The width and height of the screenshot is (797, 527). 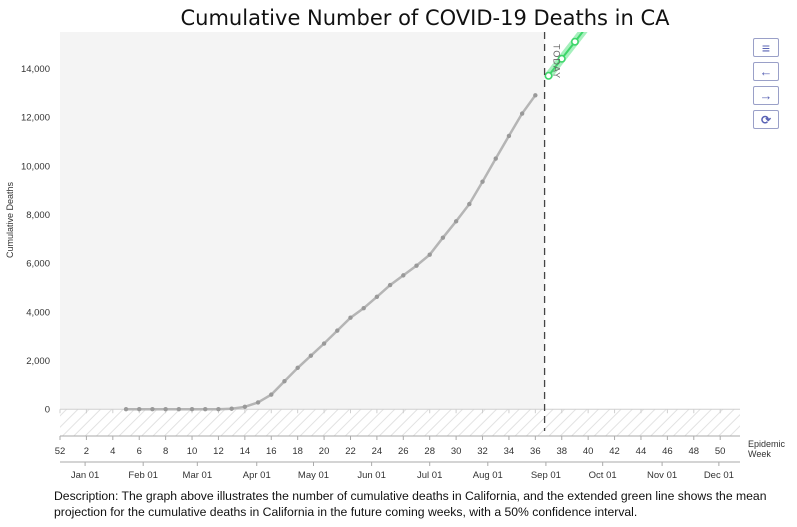 I want to click on menu-button: ≡, so click(x=766, y=47).